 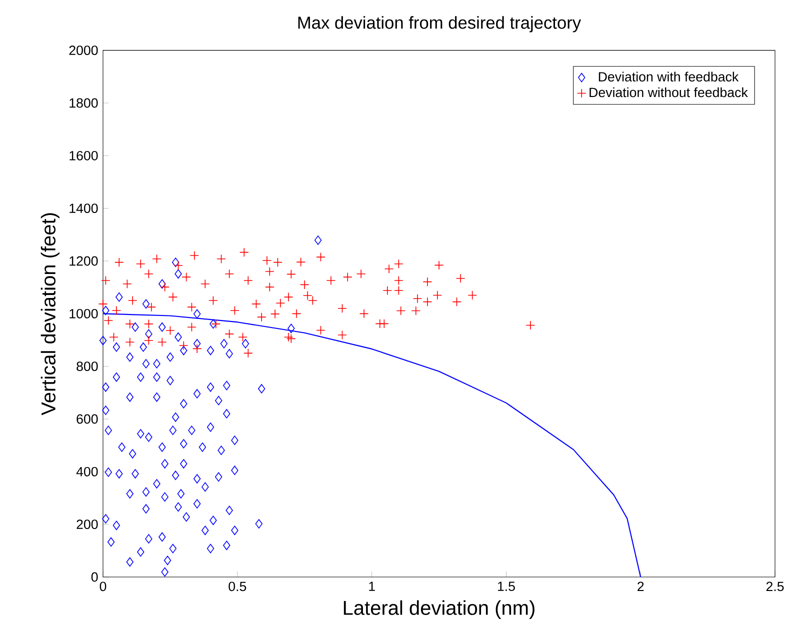 I want to click on x-tick-label: 0.5, so click(x=237, y=587).